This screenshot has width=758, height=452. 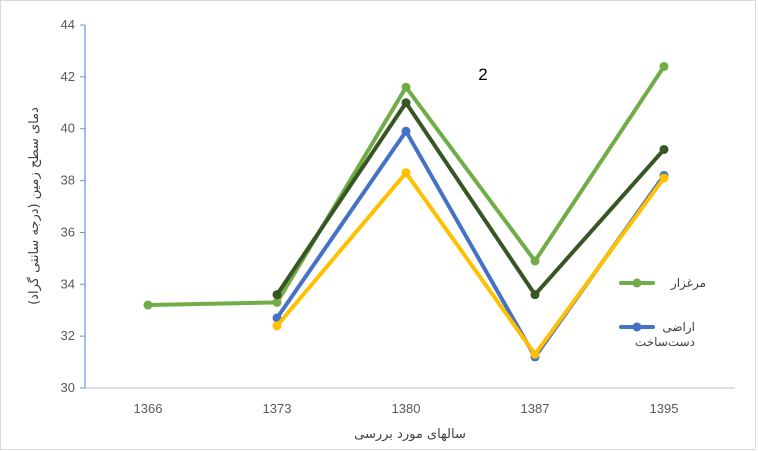 What do you see at coordinates (68, 231) in the screenshot?
I see `y-tick-label: 36` at bounding box center [68, 231].